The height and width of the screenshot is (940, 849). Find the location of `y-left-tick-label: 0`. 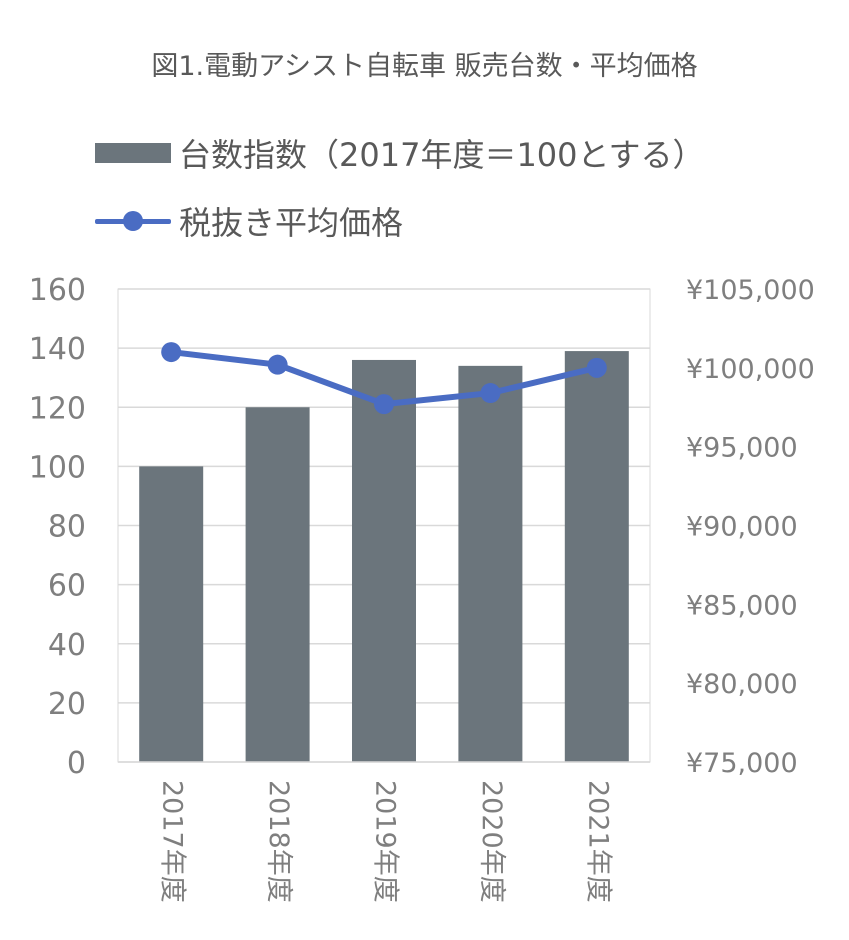

y-left-tick-label: 0 is located at coordinates (76, 763).